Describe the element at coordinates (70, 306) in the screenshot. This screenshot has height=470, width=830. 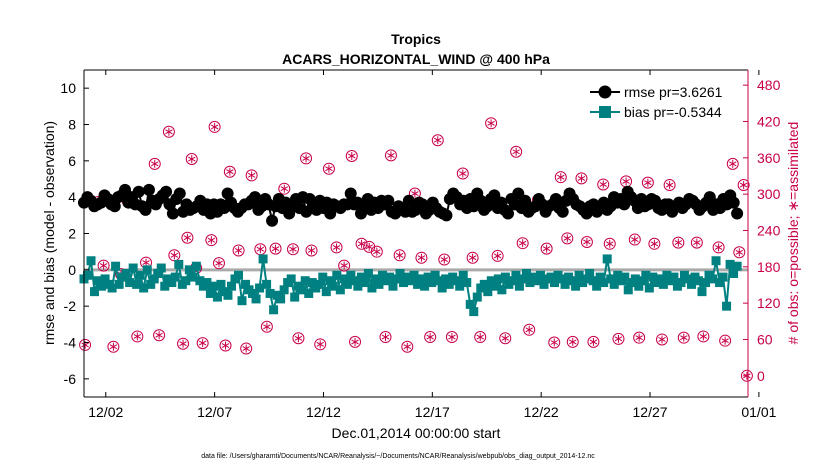
I see `y-tick-label: -2` at that location.